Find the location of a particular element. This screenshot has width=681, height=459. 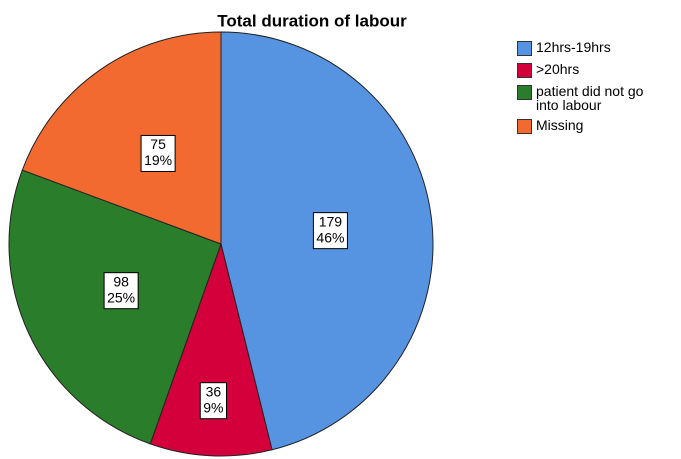

legend-item: 12hrs-19hrs is located at coordinates (592, 48).